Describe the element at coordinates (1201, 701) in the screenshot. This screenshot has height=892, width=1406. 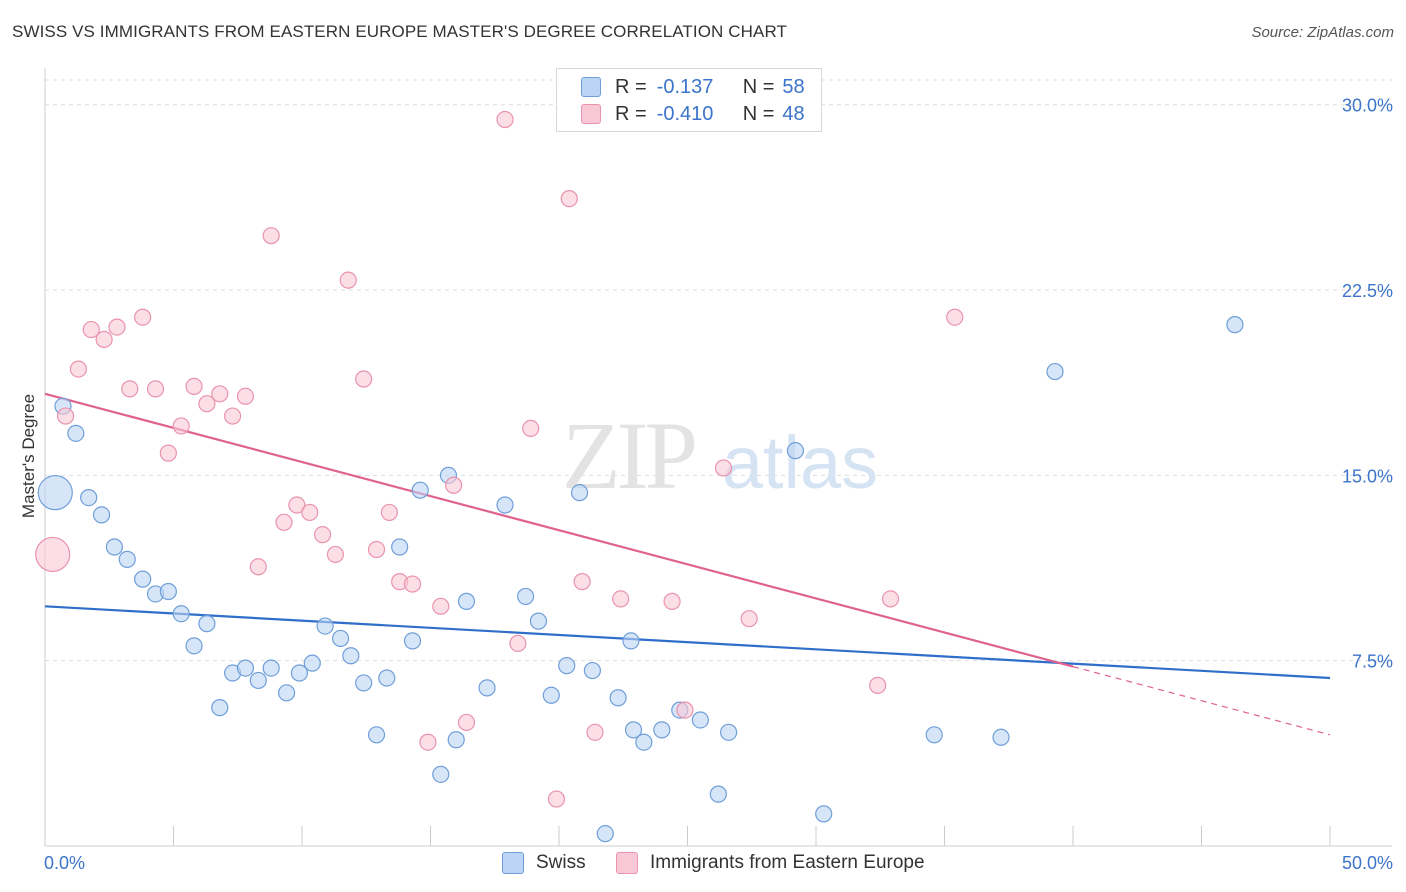
I see `eeu-trend-extension` at that location.